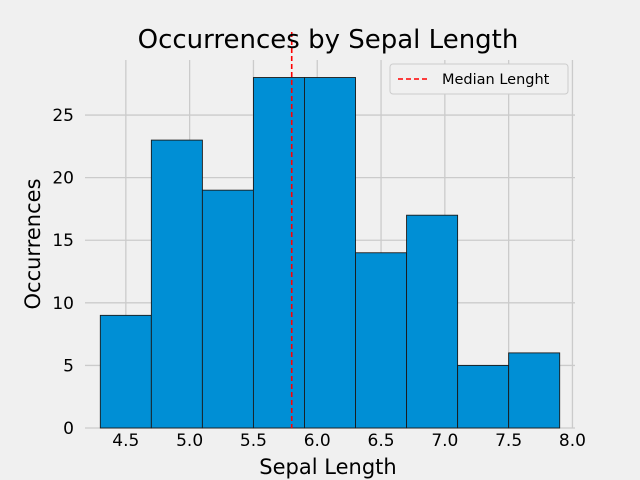 This screenshot has height=480, width=640. What do you see at coordinates (63, 179) in the screenshot?
I see `y-tick-label: 20` at bounding box center [63, 179].